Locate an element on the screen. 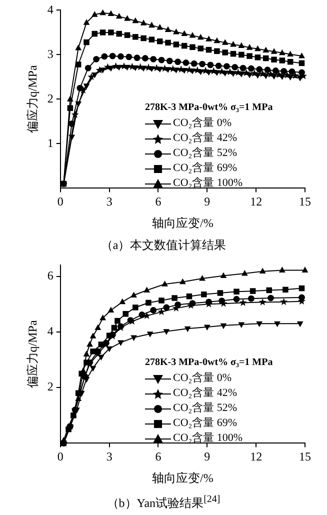 Image resolution: width=327 pixels, height=515 pixels. text: （b）Yan试验结果$^{[24]}$ is located at coordinates (164, 501).